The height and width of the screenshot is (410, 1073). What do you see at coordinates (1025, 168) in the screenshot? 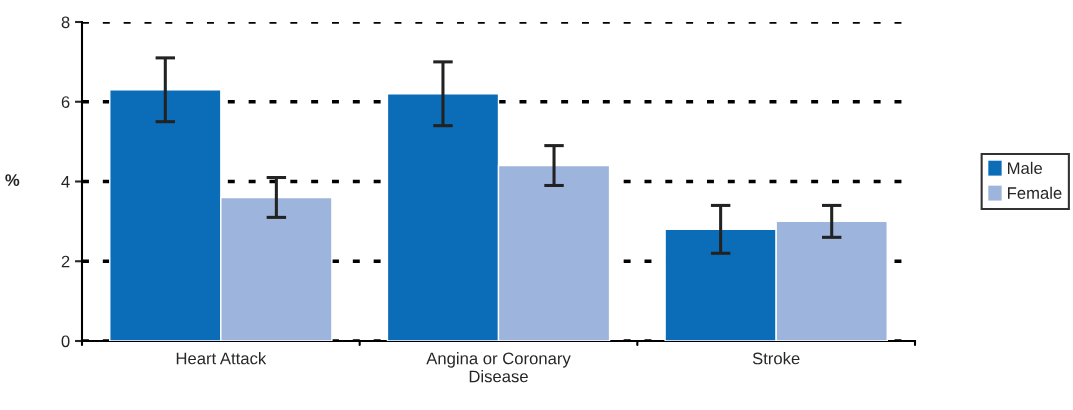
I see `legend-label: Male` at bounding box center [1025, 168].